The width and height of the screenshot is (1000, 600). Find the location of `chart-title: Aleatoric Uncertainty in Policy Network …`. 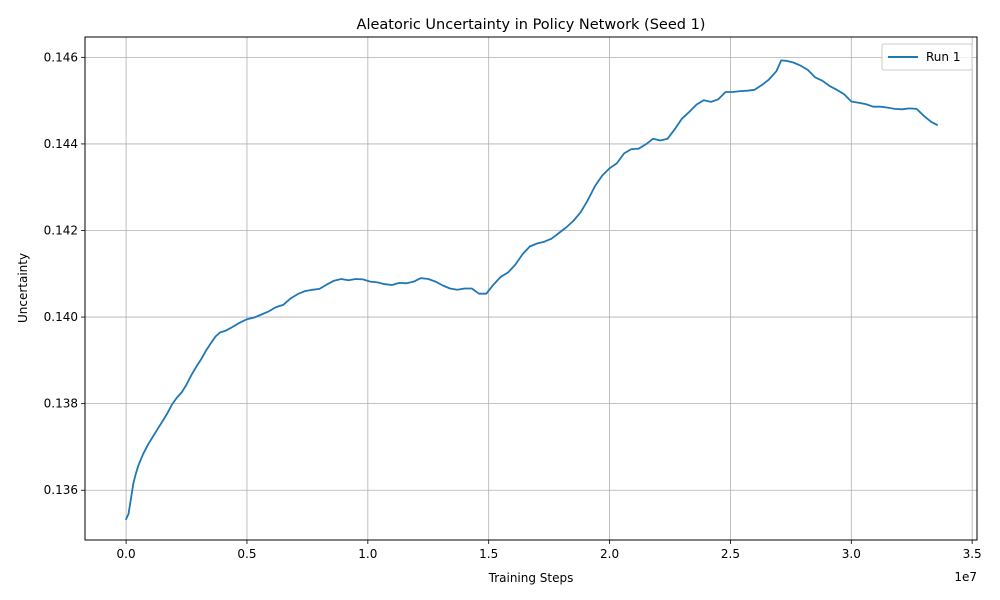

chart-title: Aleatoric Uncertainty in Policy Network … is located at coordinates (531, 25).